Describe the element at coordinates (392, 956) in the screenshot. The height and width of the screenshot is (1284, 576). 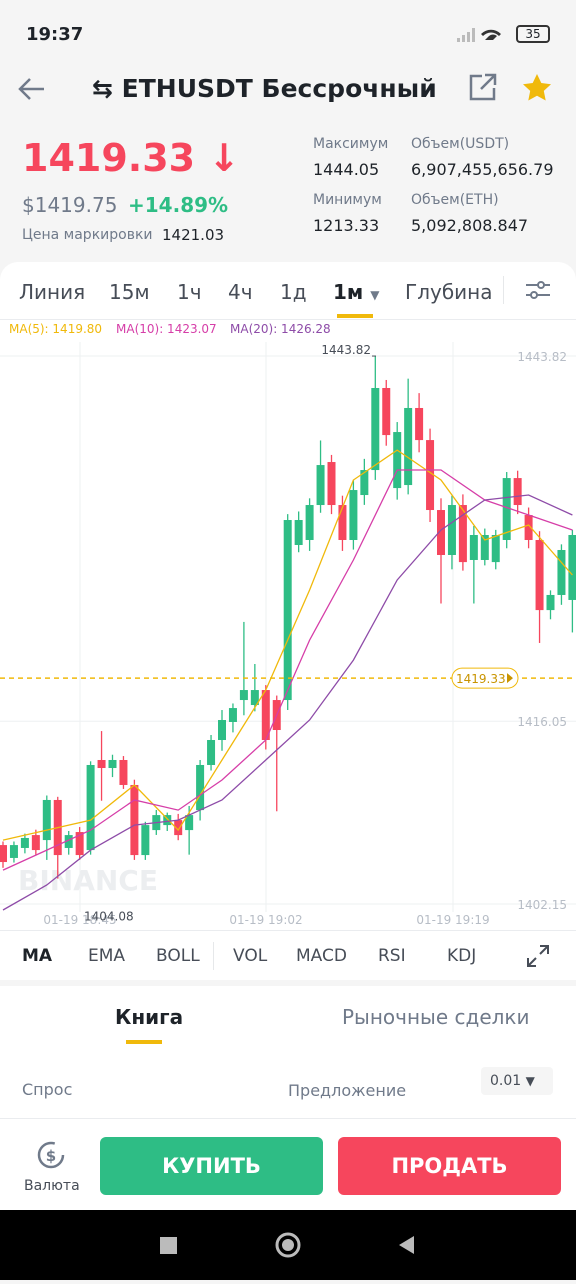
I see `indicator-tab: RSI` at that location.